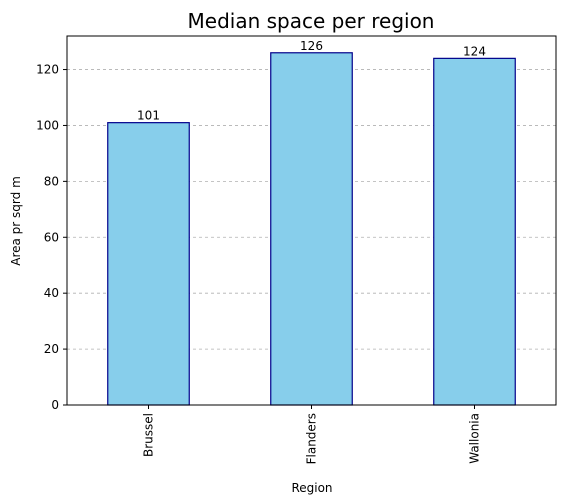  What do you see at coordinates (311, 21) in the screenshot?
I see `chart-title: Median space per region` at bounding box center [311, 21].